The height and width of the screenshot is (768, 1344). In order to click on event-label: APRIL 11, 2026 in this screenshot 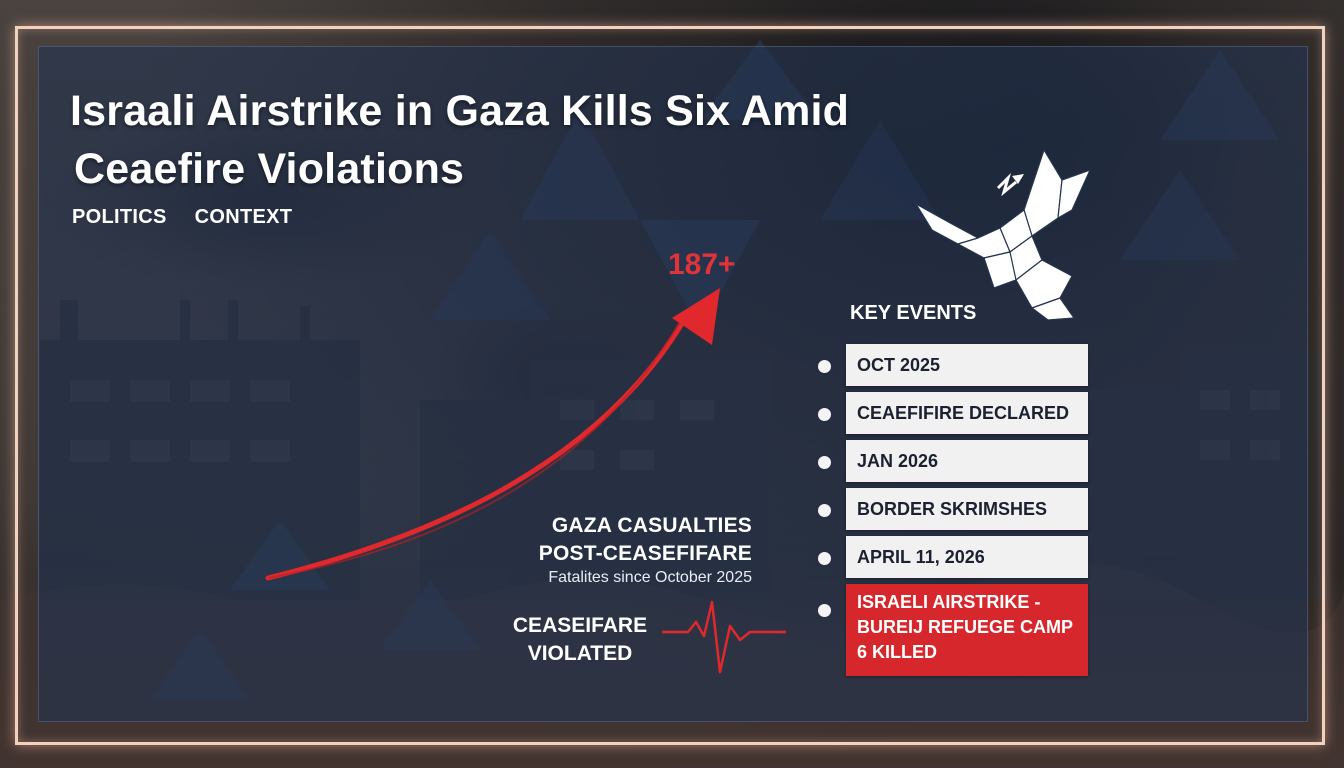, I will do `click(921, 556)`.